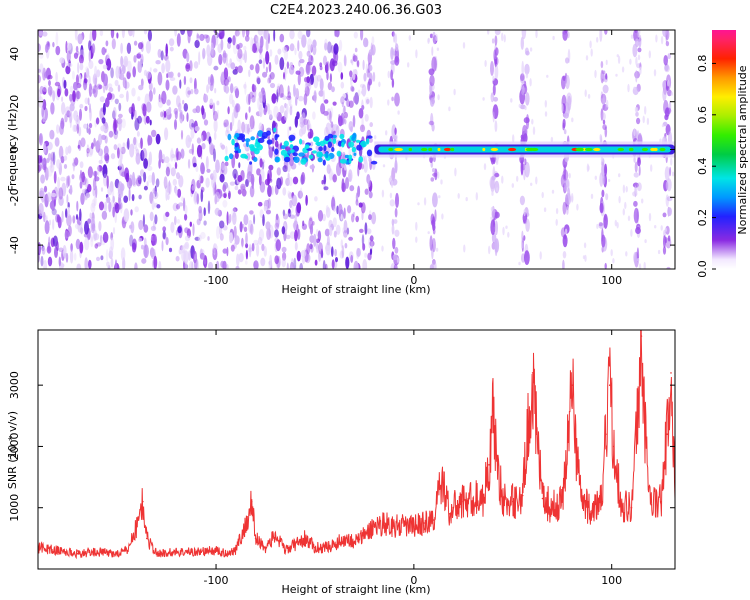  I want to click on spectrogram-y-axis-label: Frequency (Hz), so click(12, 150).